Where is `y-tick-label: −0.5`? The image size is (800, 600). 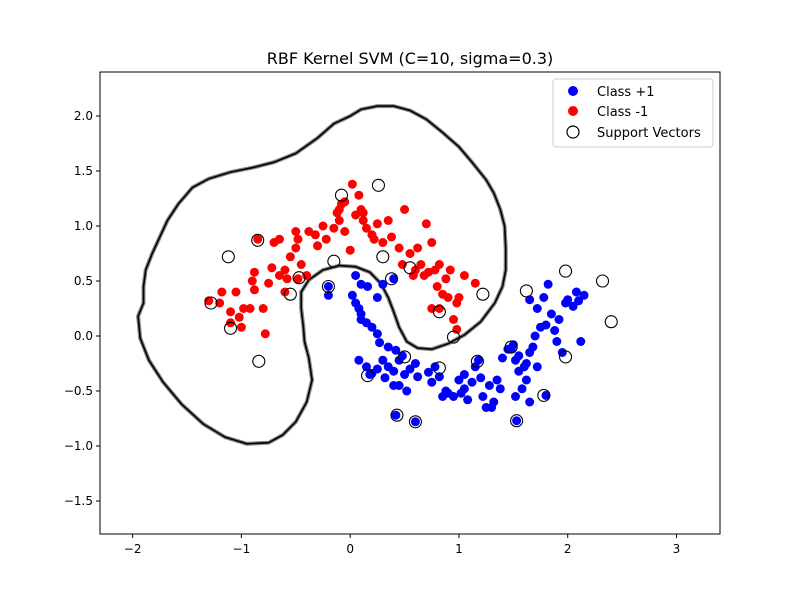 y-tick-label: −0.5 is located at coordinates (78, 391).